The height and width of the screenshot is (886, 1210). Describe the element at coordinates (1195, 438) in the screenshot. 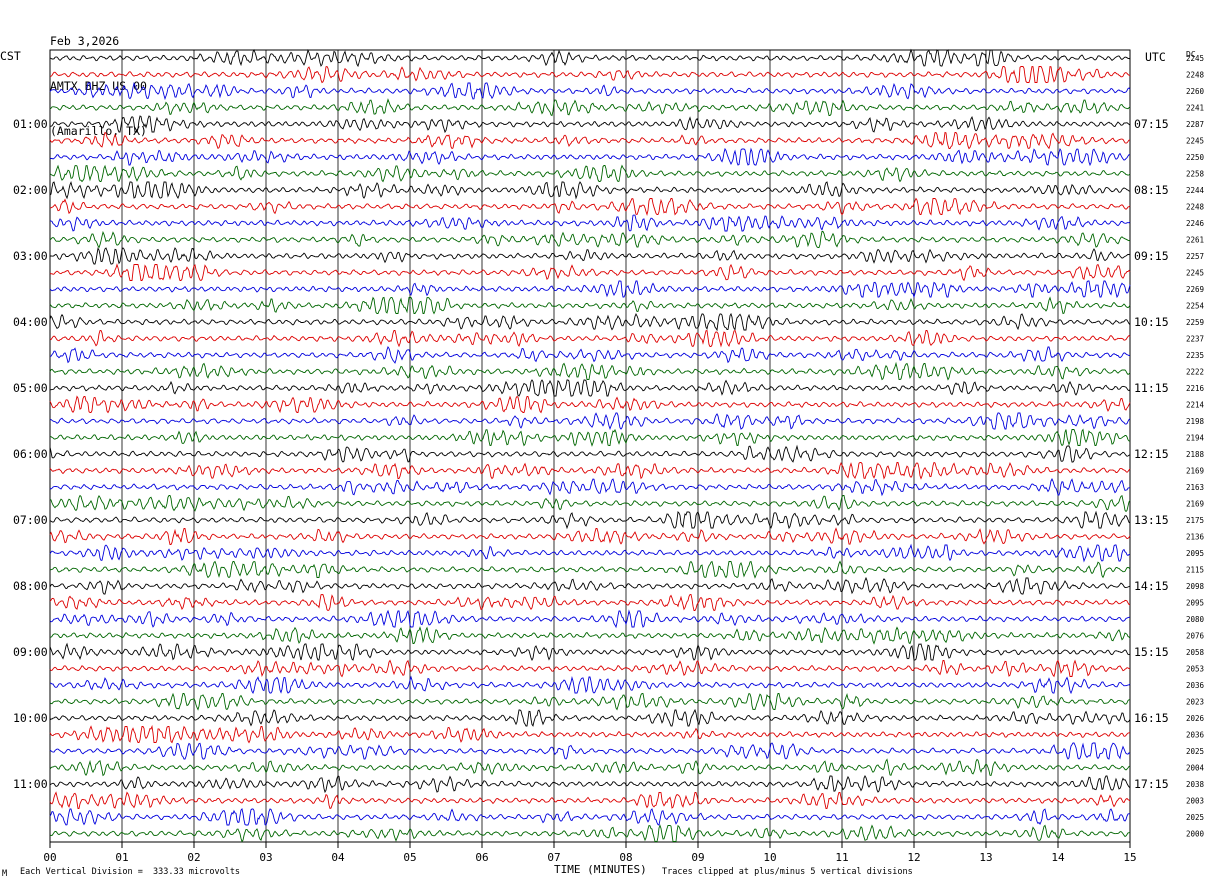

I see `dc-value-label: 2194` at that location.